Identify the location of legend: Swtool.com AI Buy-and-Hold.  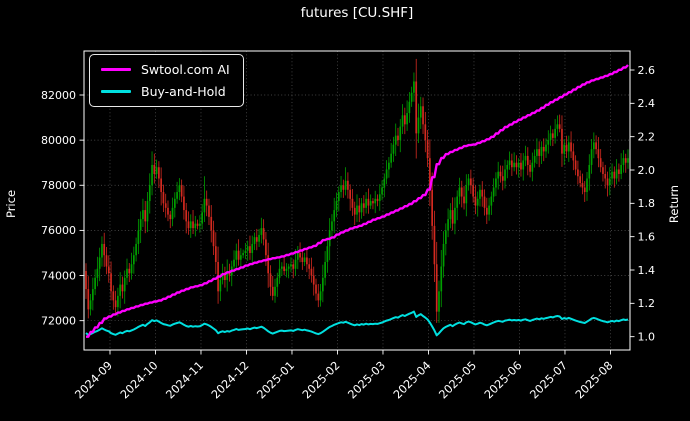
(166, 80).